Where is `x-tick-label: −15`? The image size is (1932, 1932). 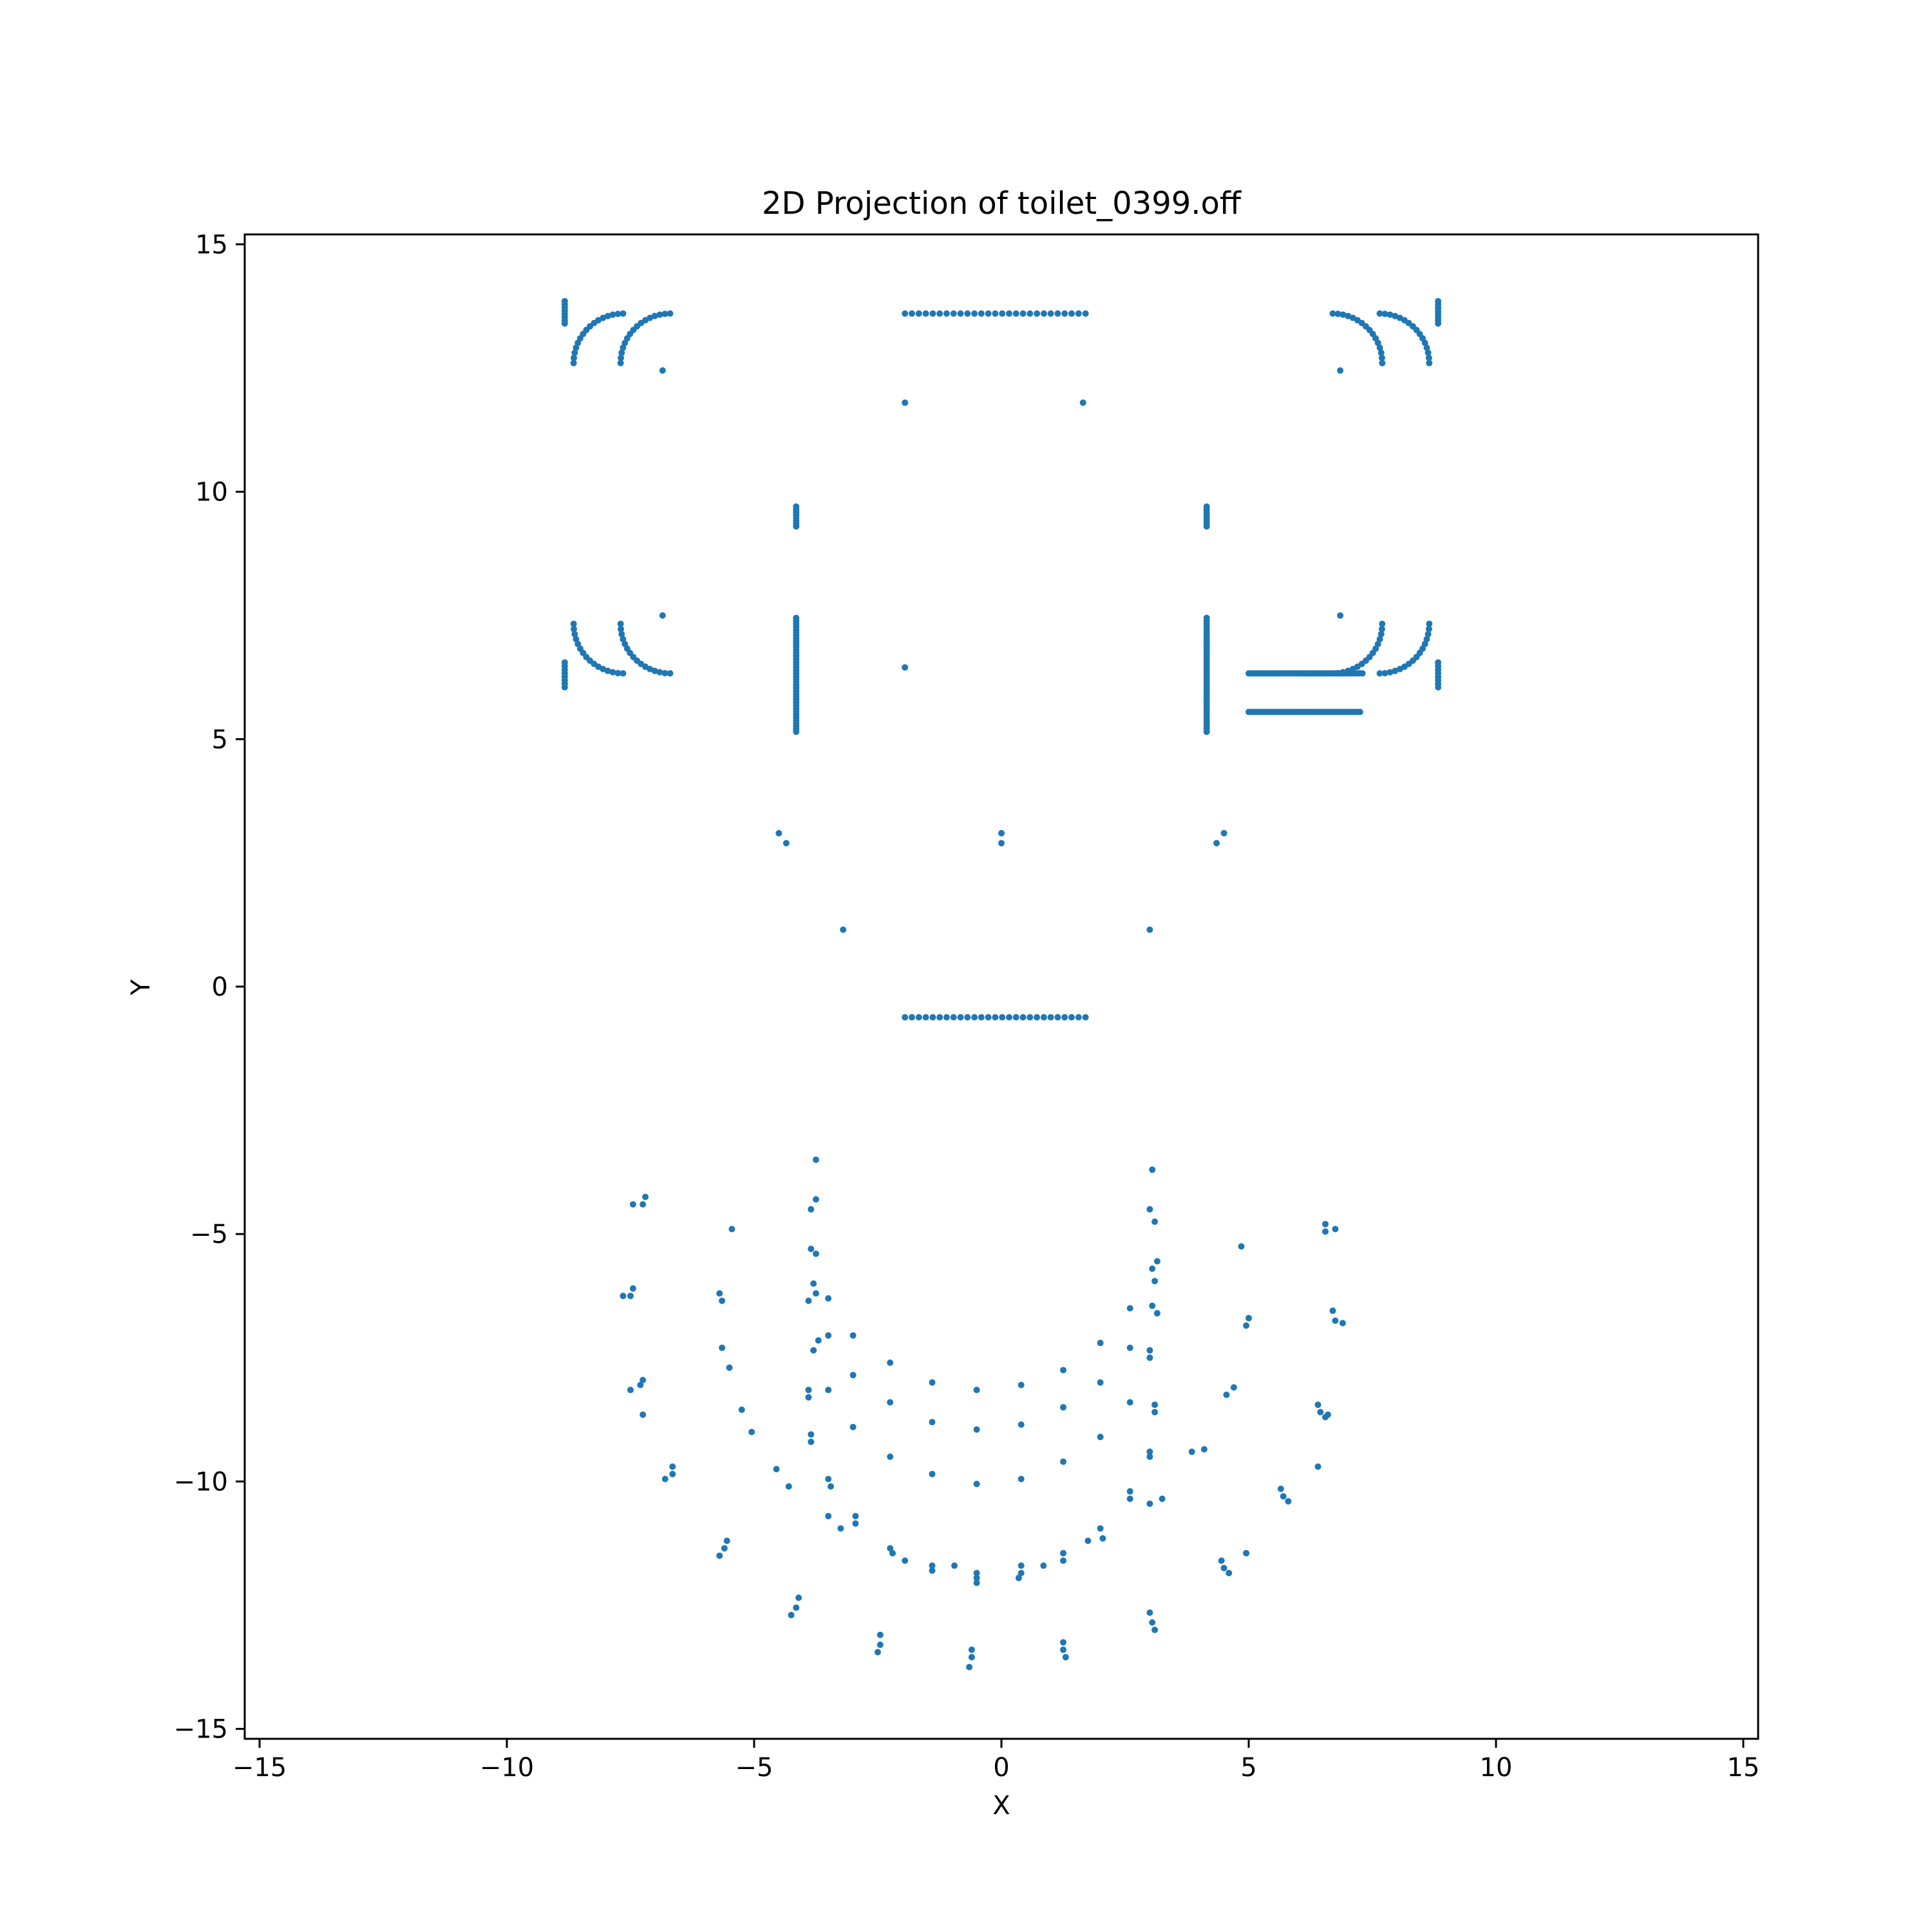
x-tick-label: −15 is located at coordinates (259, 1768).